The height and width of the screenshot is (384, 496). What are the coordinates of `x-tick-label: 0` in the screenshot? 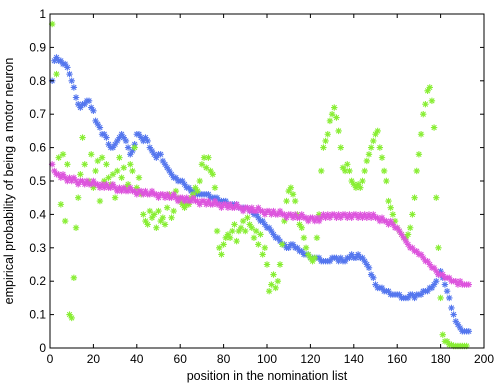 It's located at (50, 359).